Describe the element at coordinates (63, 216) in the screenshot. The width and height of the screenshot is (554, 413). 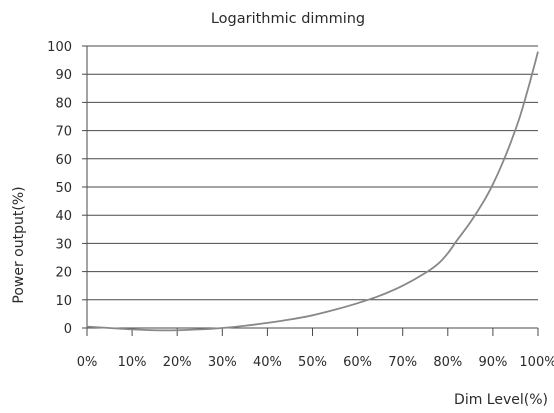
I see `y-tick-label: 40` at that location.